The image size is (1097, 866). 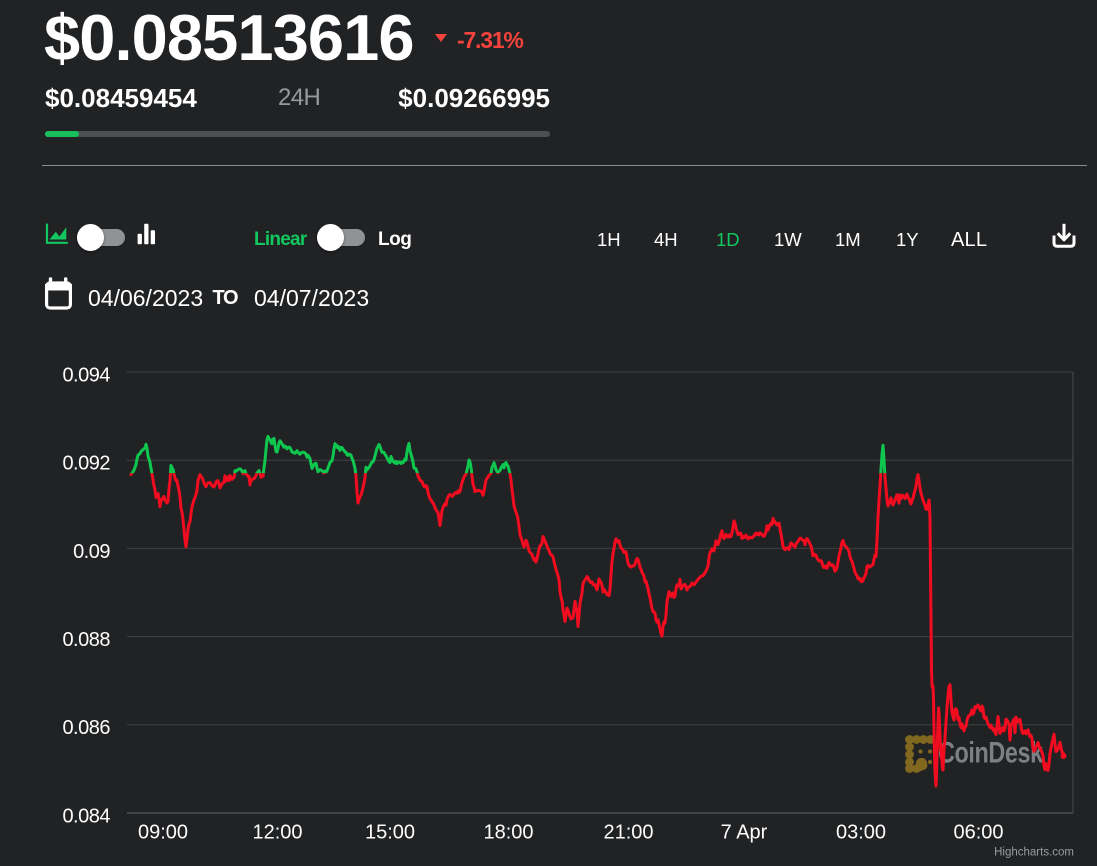 What do you see at coordinates (508, 833) in the screenshot?
I see `svg-text: 18:00` at bounding box center [508, 833].